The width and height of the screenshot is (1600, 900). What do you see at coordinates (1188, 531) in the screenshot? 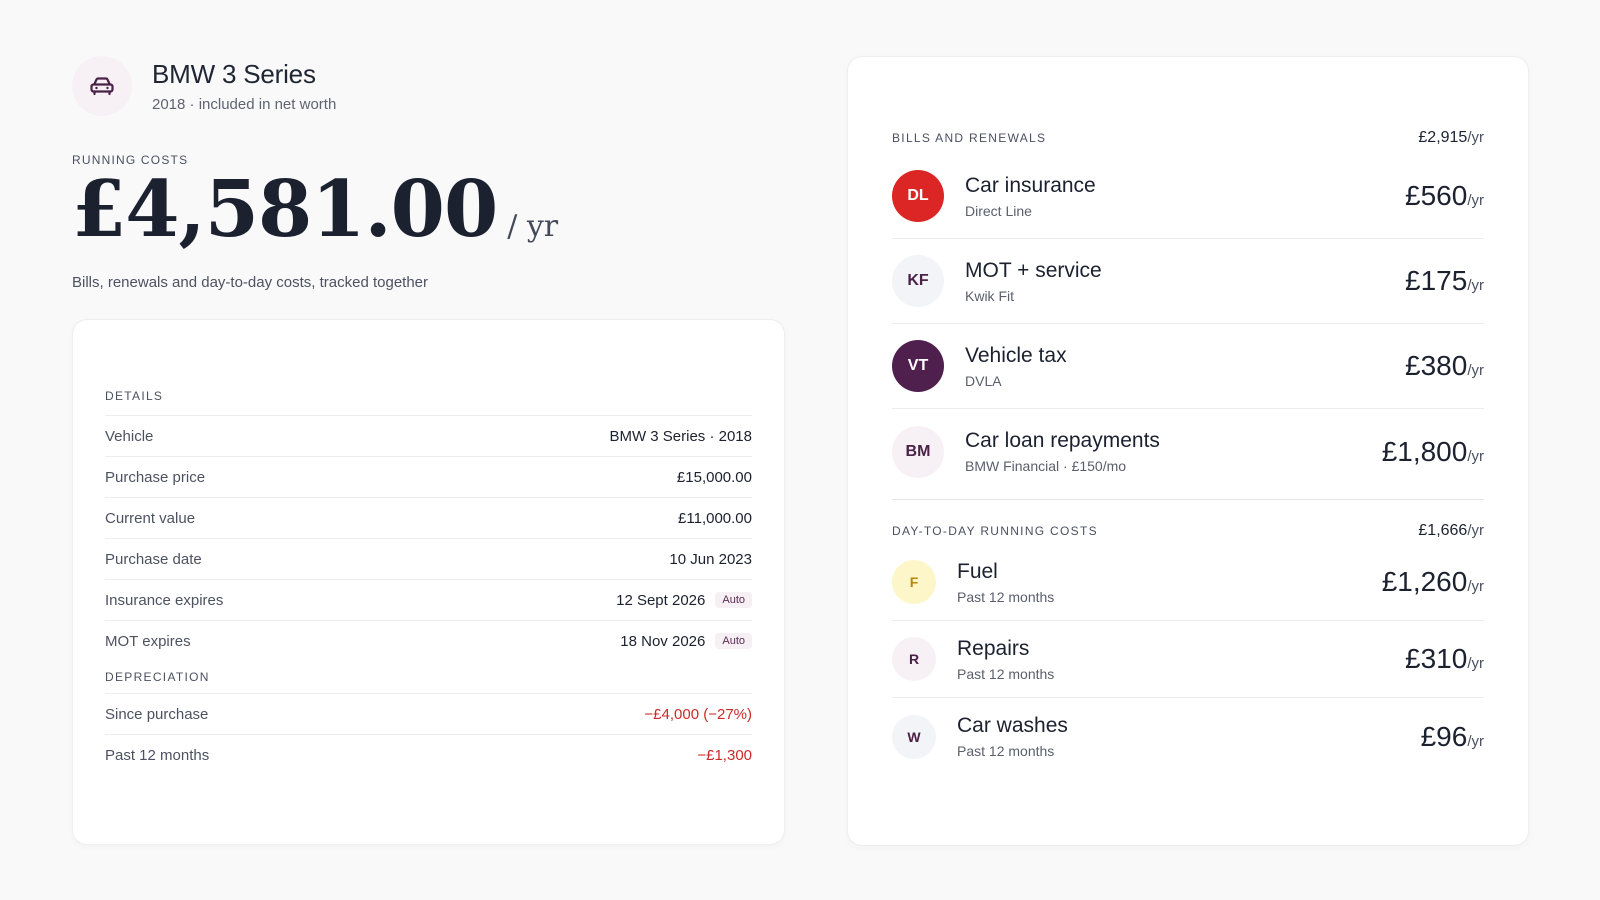
I see `day-to-day-header: DAY-TO-DAY RUNNING COSTS £1,666/yr` at bounding box center [1188, 531].